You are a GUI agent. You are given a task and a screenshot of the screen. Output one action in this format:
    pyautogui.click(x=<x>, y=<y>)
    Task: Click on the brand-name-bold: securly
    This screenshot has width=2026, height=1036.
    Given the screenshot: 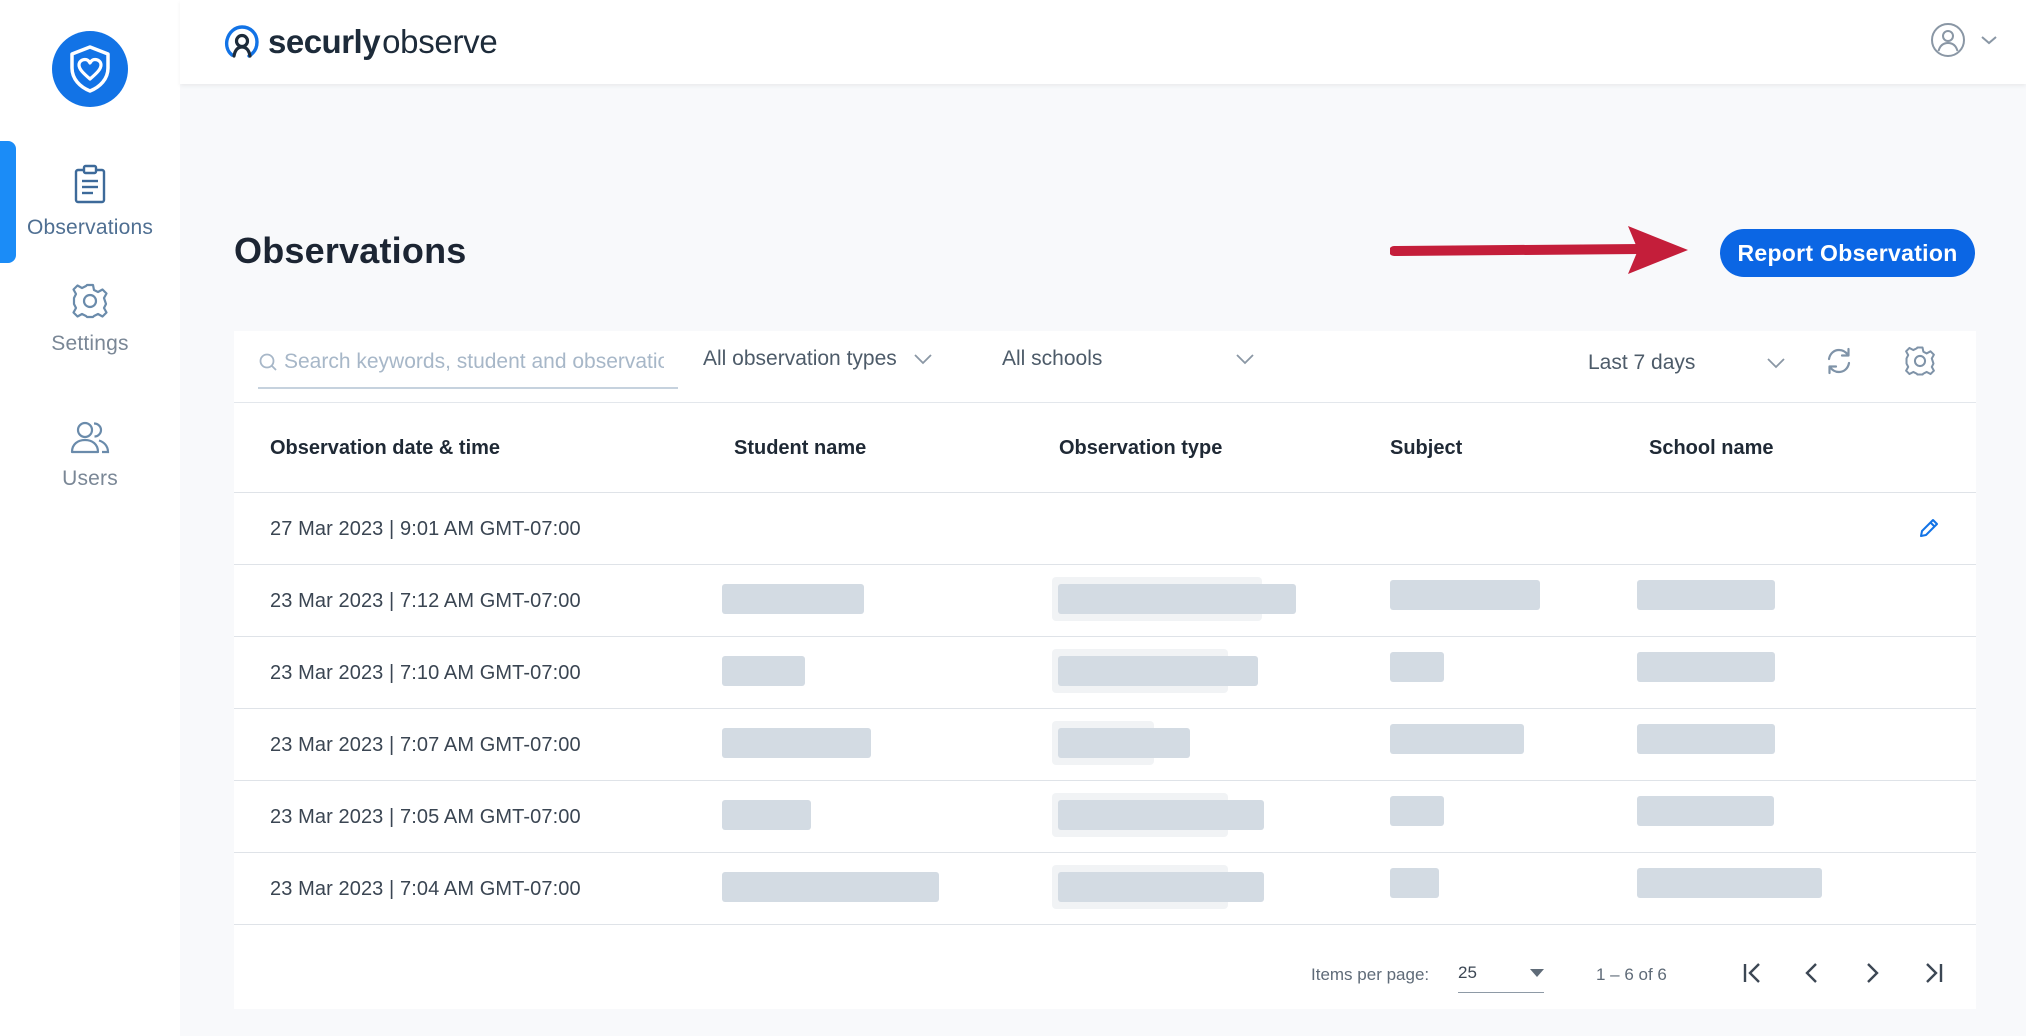 What is the action you would take?
    pyautogui.click(x=324, y=41)
    